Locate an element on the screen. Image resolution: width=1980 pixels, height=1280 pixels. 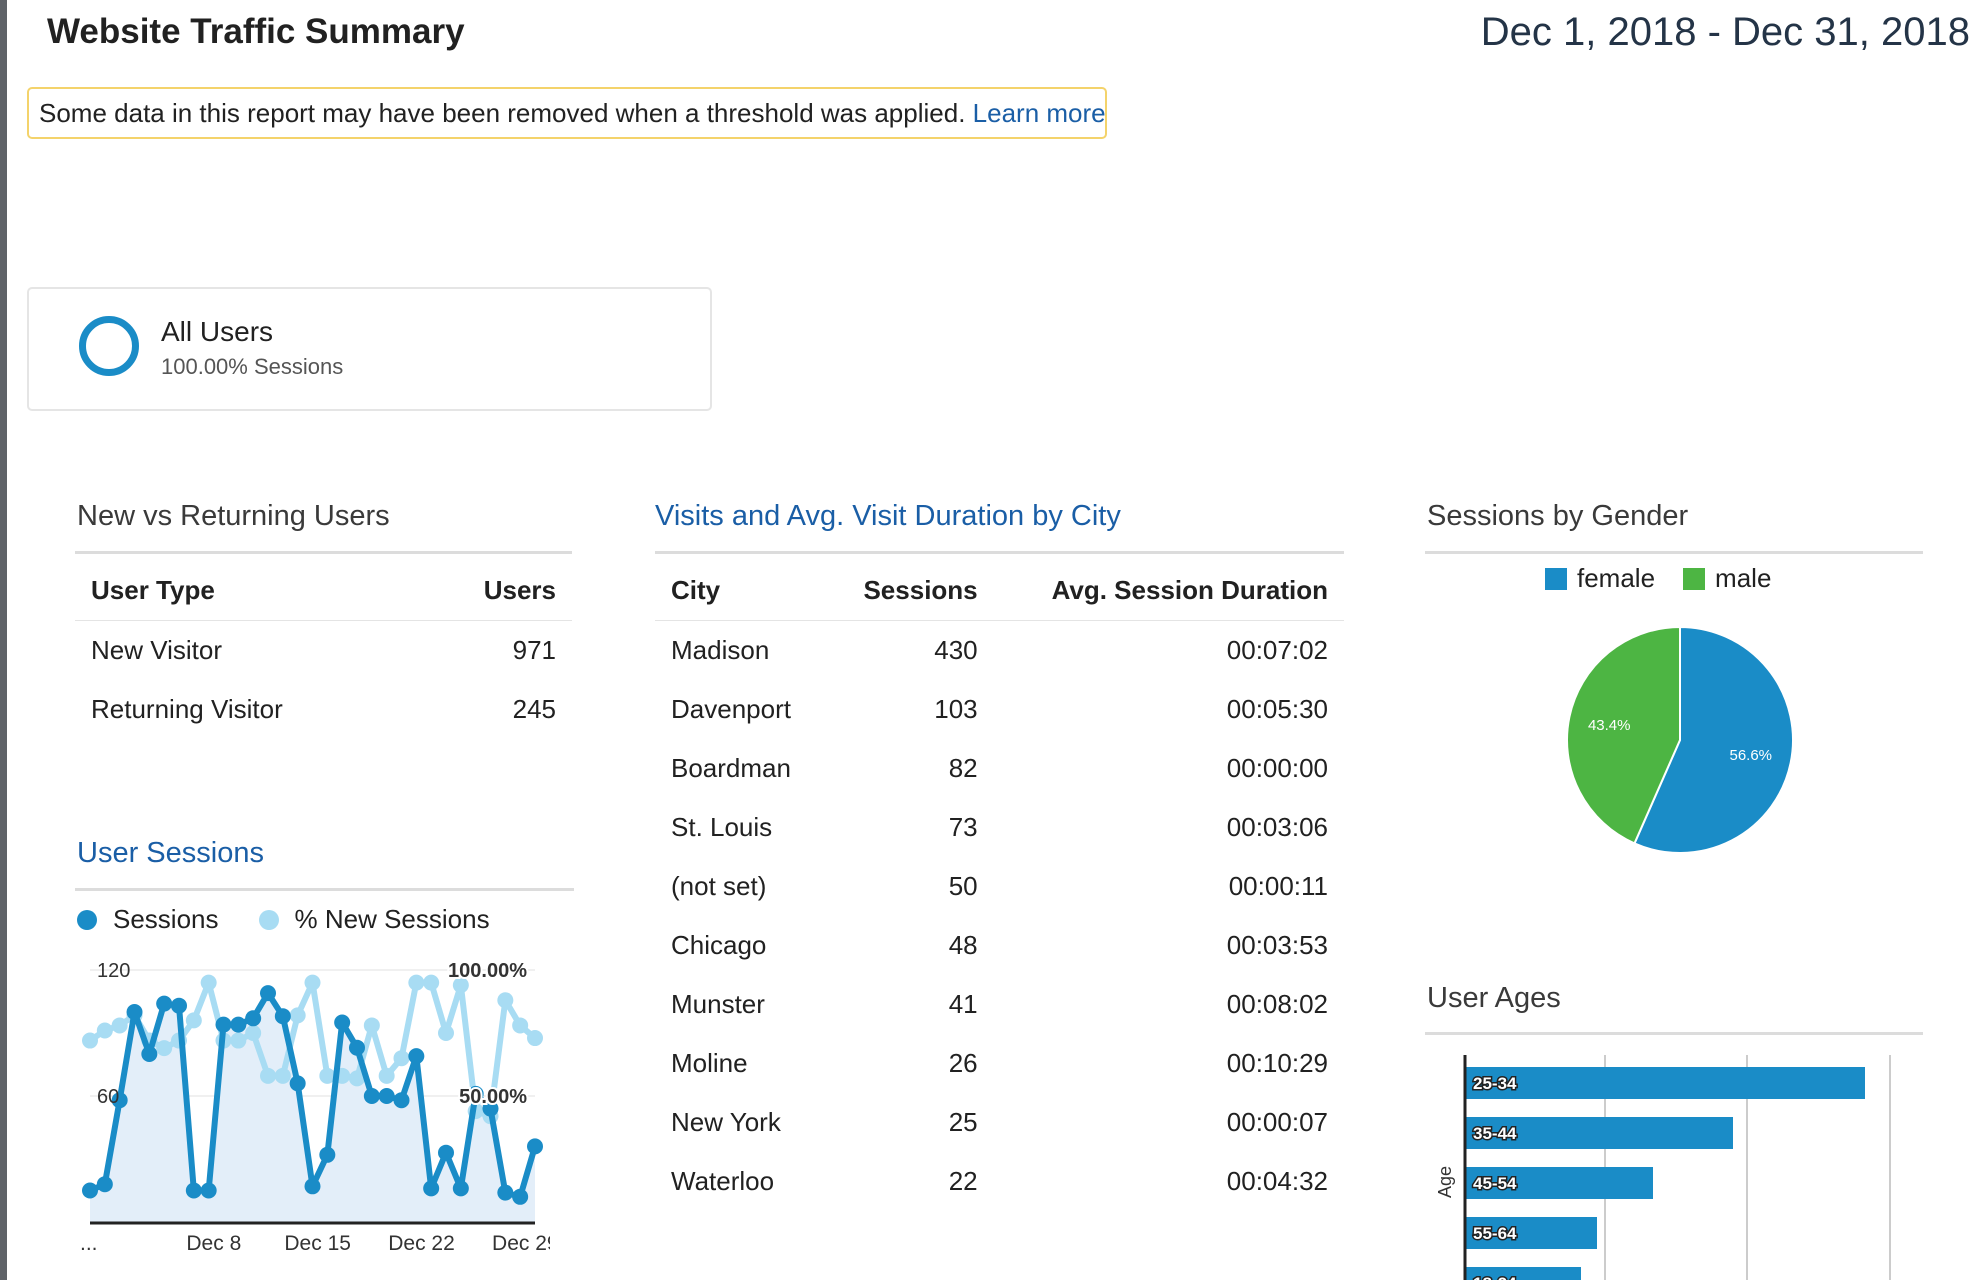
new-sessions-legend-marker is located at coordinates (268, 919).